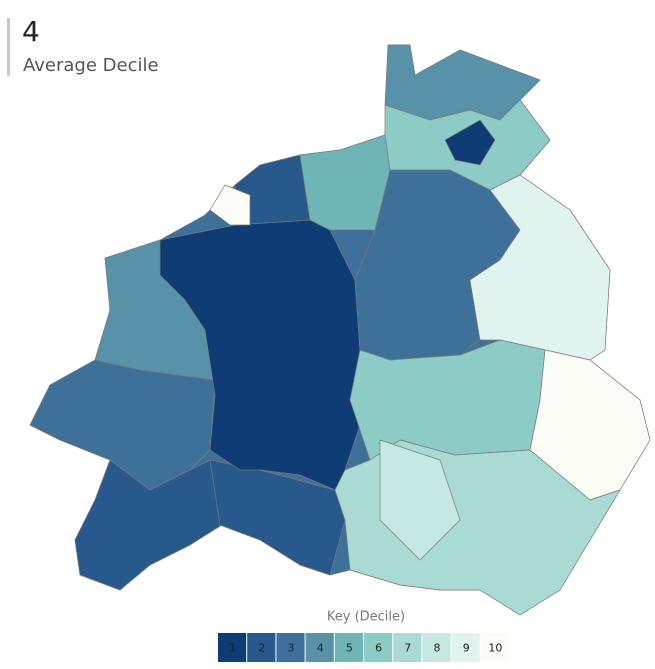 The width and height of the screenshot is (655, 669). I want to click on legend-label: 1, so click(232, 648).